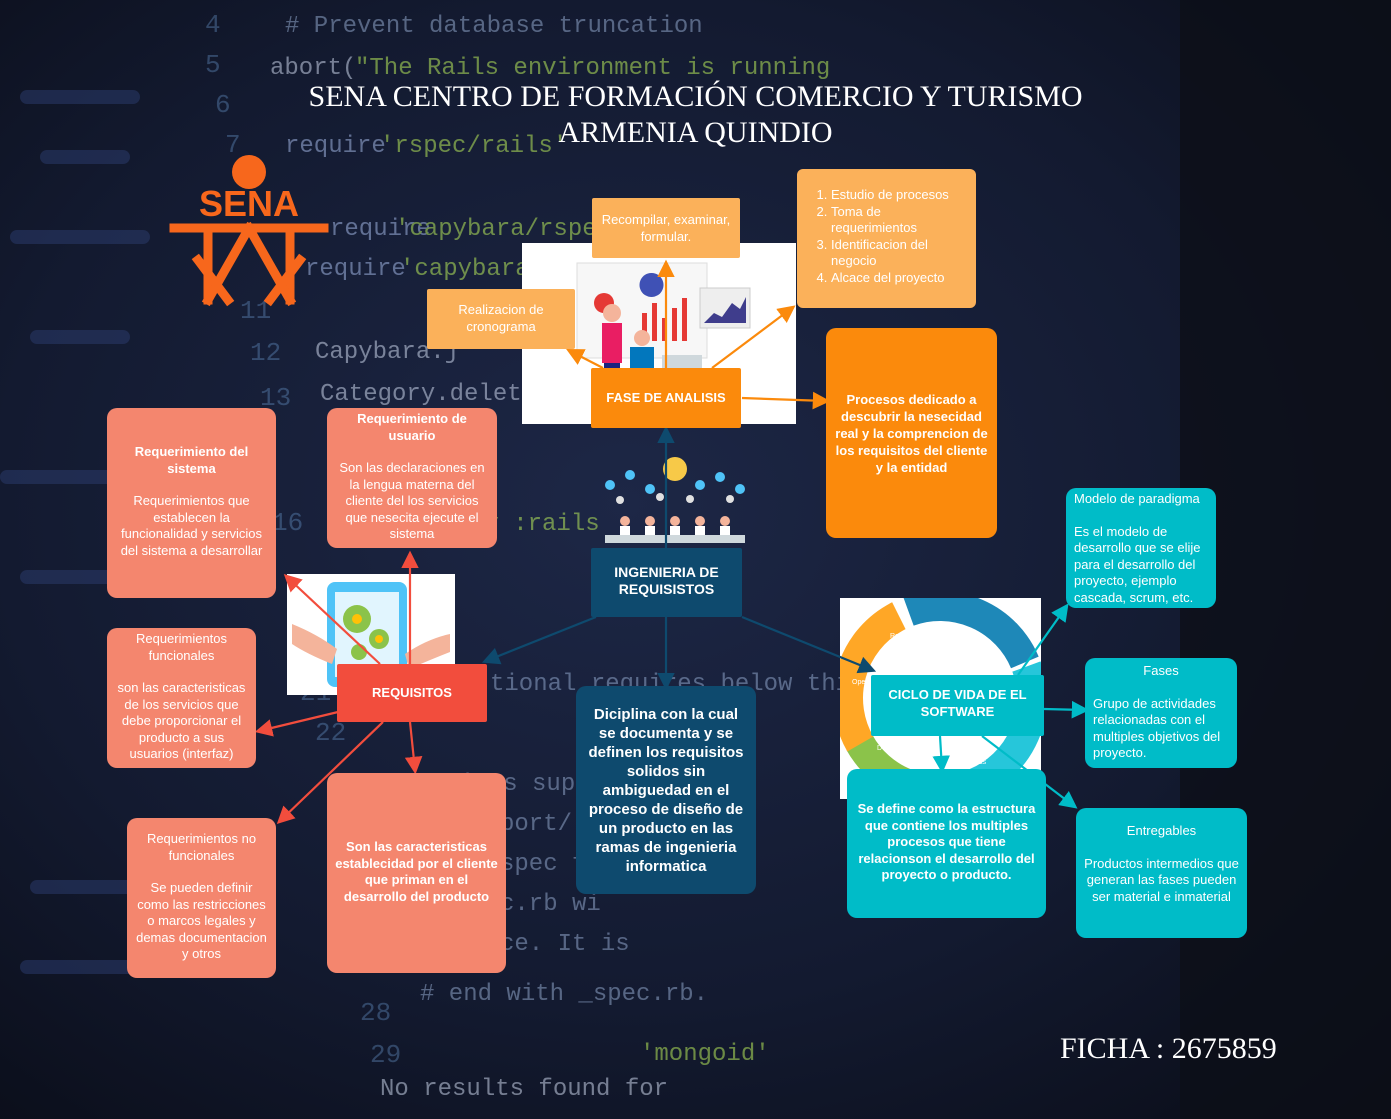 Image resolution: width=1391 pixels, height=1119 pixels. I want to click on svg-text: 12, so click(265, 353).